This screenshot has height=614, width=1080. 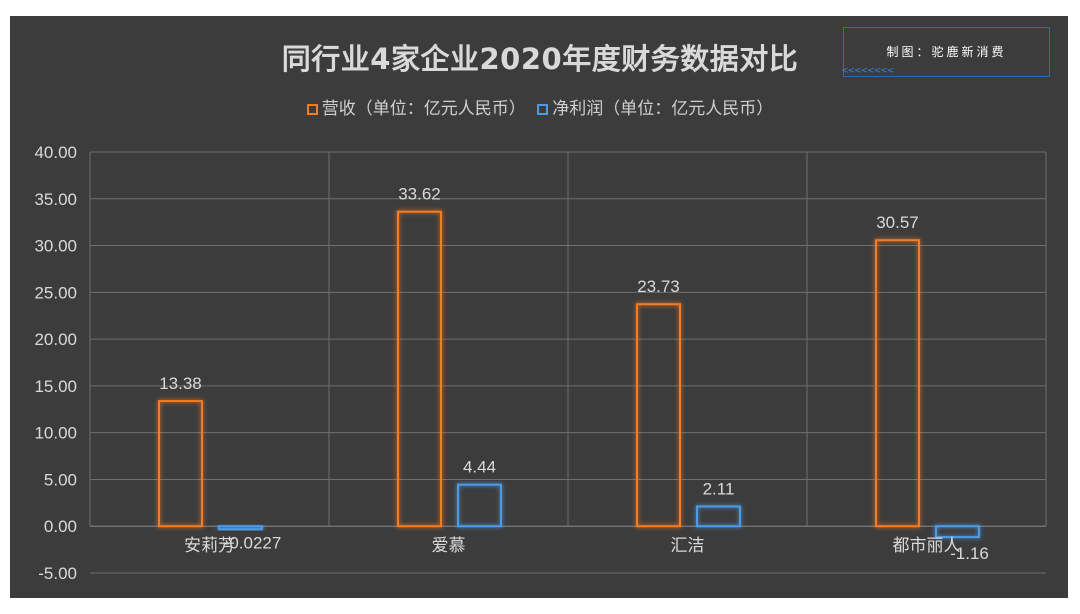 What do you see at coordinates (543, 109) in the screenshot?
I see `legend-swatch-profit` at bounding box center [543, 109].